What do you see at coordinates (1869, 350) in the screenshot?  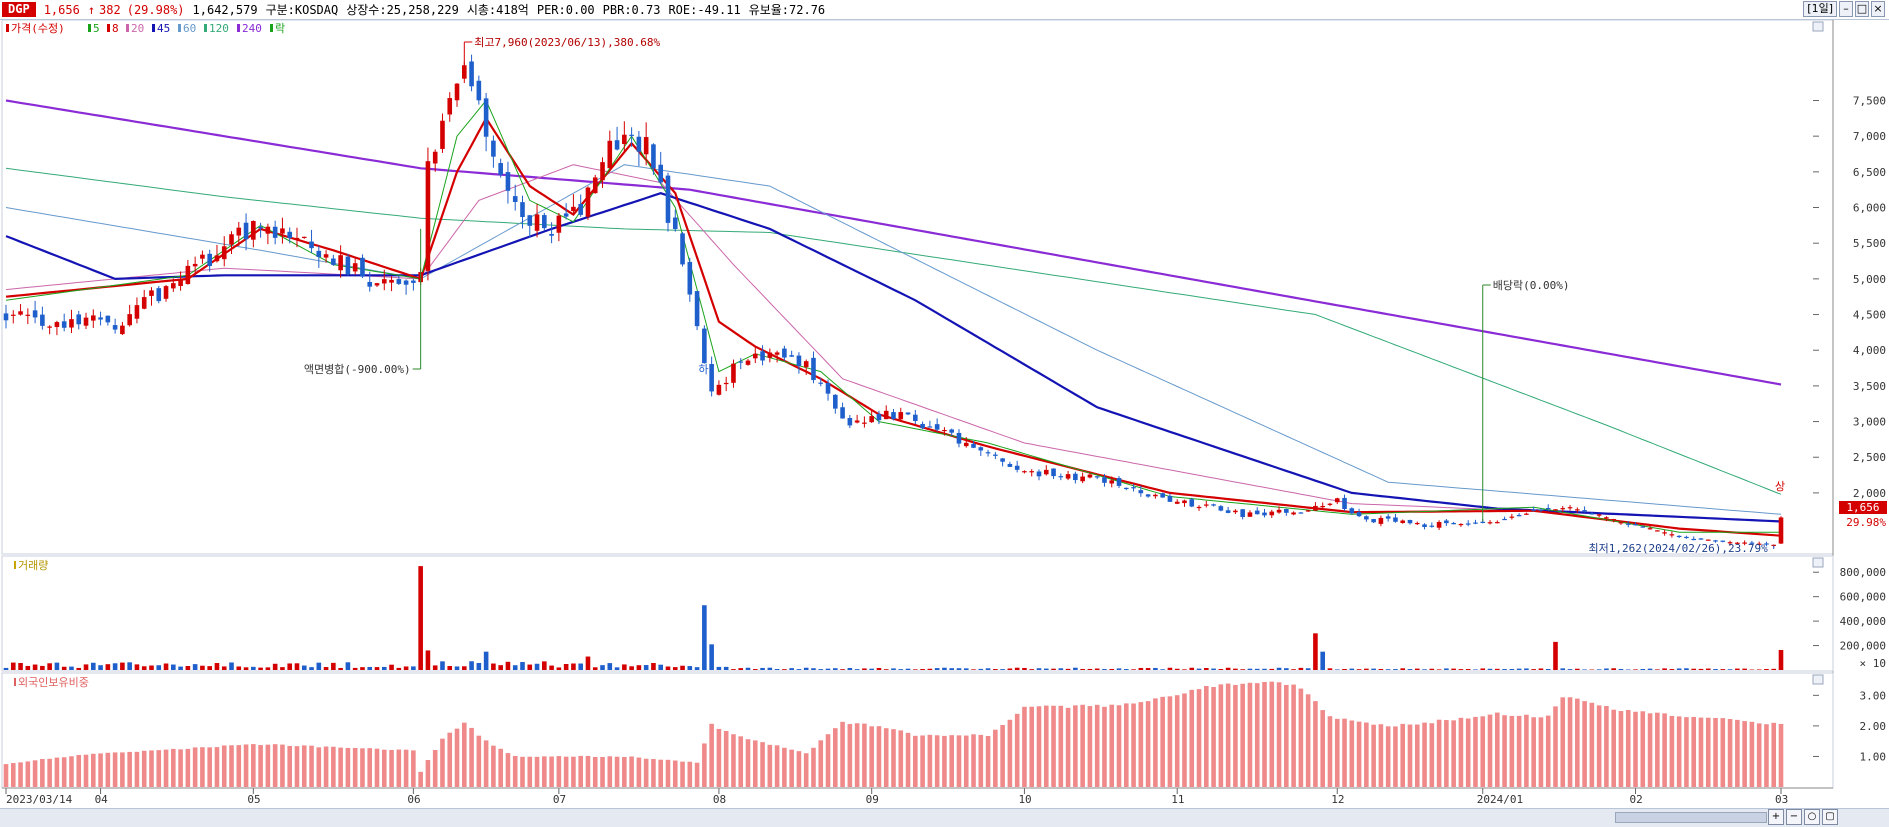 I see `price-tick-label: 4,000` at bounding box center [1869, 350].